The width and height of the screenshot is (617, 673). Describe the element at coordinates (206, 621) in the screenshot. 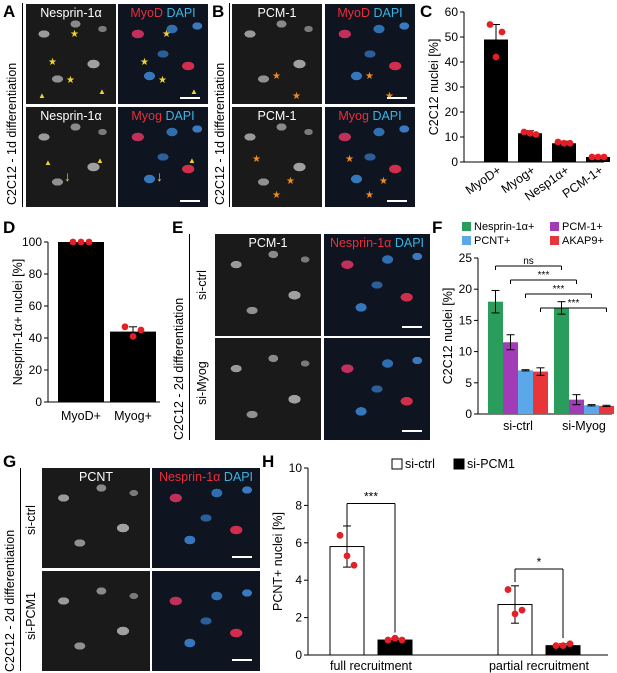

I see `micrograph-g-merge-bottom` at that location.